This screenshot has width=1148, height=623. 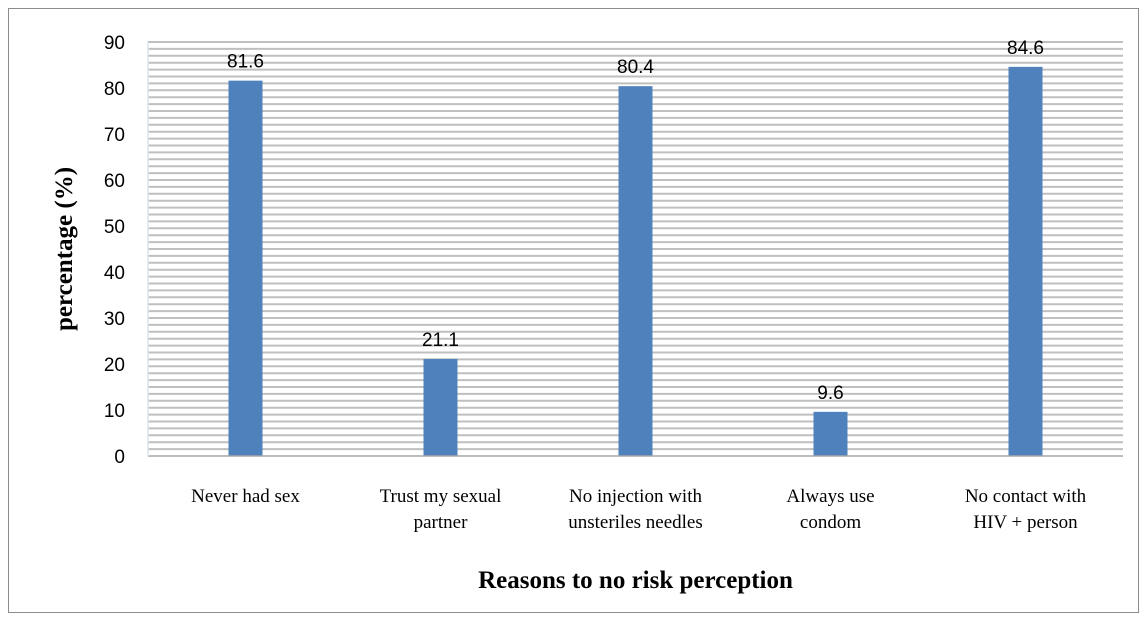 I want to click on category-label: HIV + person, so click(x=1025, y=522).